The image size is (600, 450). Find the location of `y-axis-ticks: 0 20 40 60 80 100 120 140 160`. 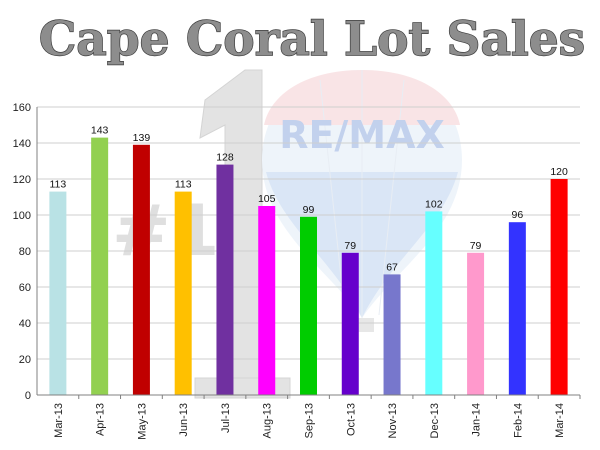

y-axis-ticks: 0 20 40 60 80 100 120 140 160 is located at coordinates (22, 252).